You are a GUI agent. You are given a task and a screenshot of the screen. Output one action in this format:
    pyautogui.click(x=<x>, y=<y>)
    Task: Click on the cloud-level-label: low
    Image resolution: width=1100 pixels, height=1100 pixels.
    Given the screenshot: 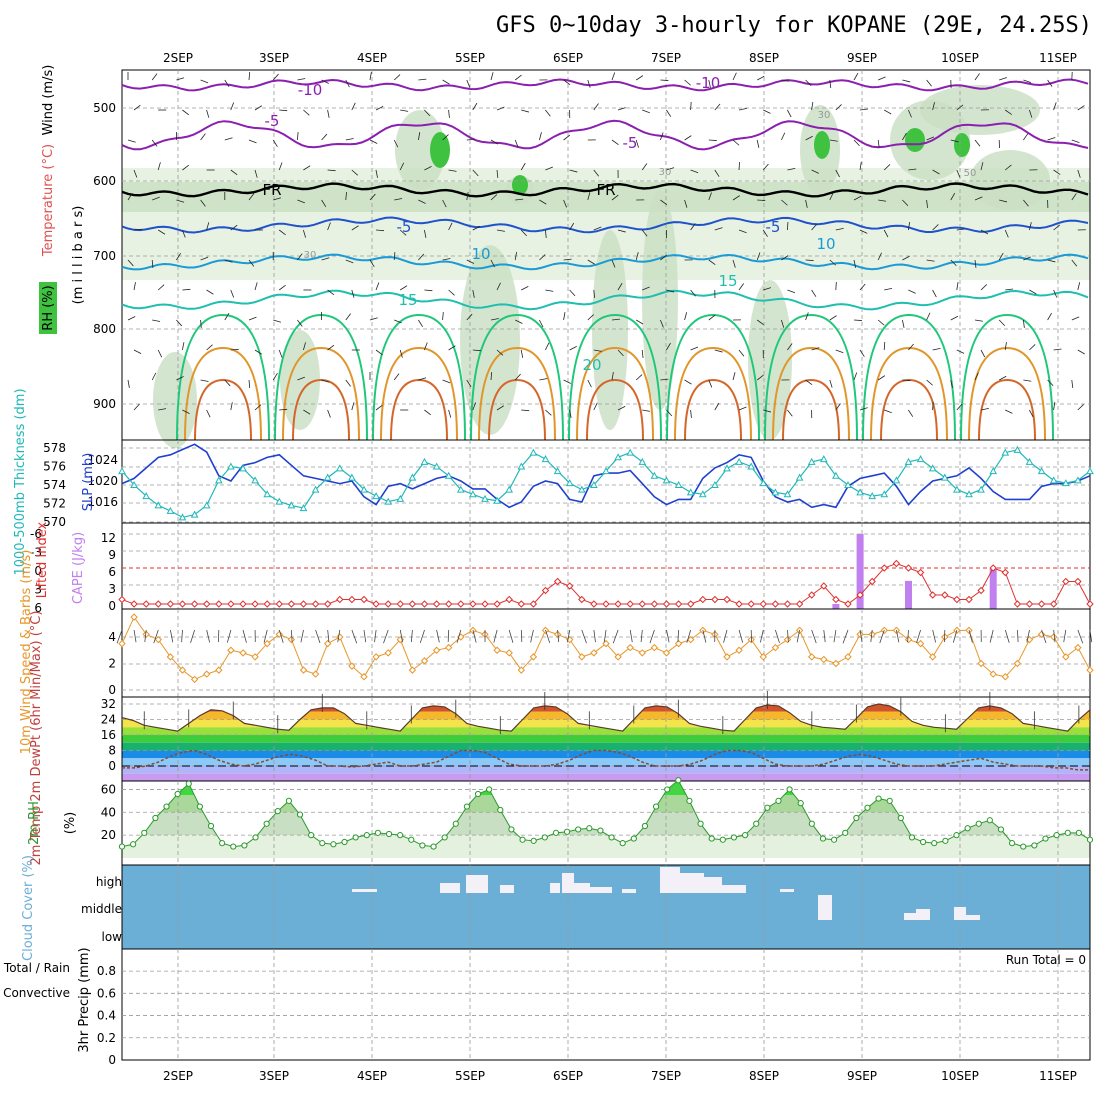 What is the action you would take?
    pyautogui.click(x=112, y=937)
    